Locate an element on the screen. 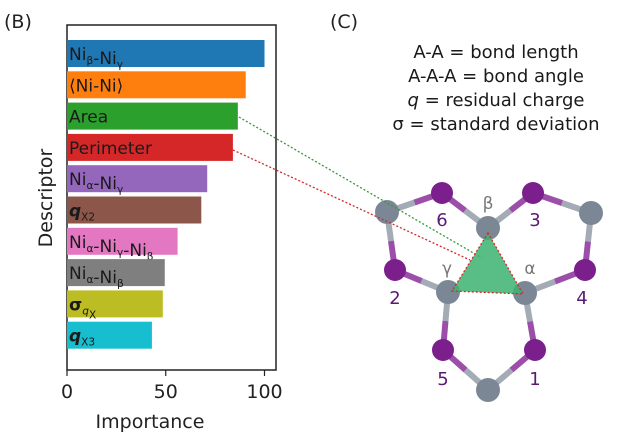 This screenshot has height=442, width=637. x-site-label: 2 is located at coordinates (394, 298).